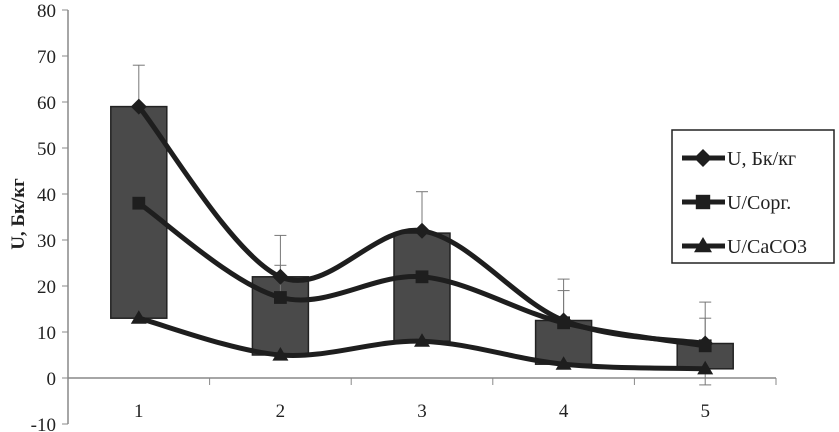 This screenshot has width=839, height=432. I want to click on x-tick-label: 5, so click(705, 411).